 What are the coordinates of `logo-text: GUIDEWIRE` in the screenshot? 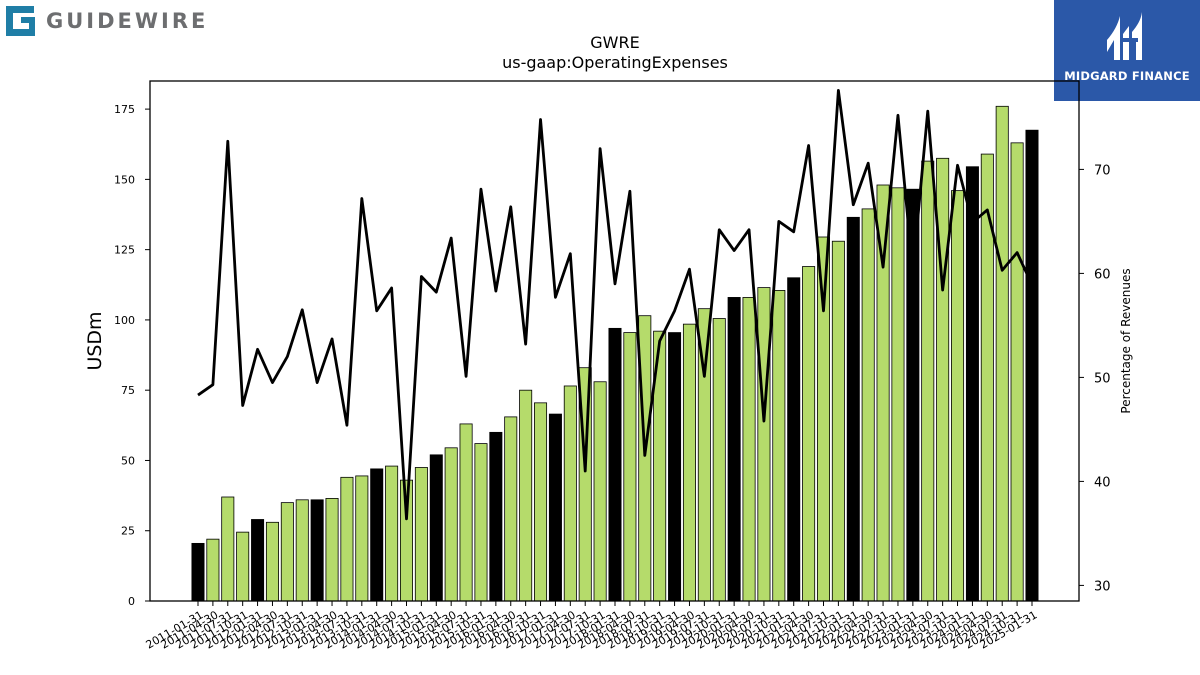 It's located at (127, 21).